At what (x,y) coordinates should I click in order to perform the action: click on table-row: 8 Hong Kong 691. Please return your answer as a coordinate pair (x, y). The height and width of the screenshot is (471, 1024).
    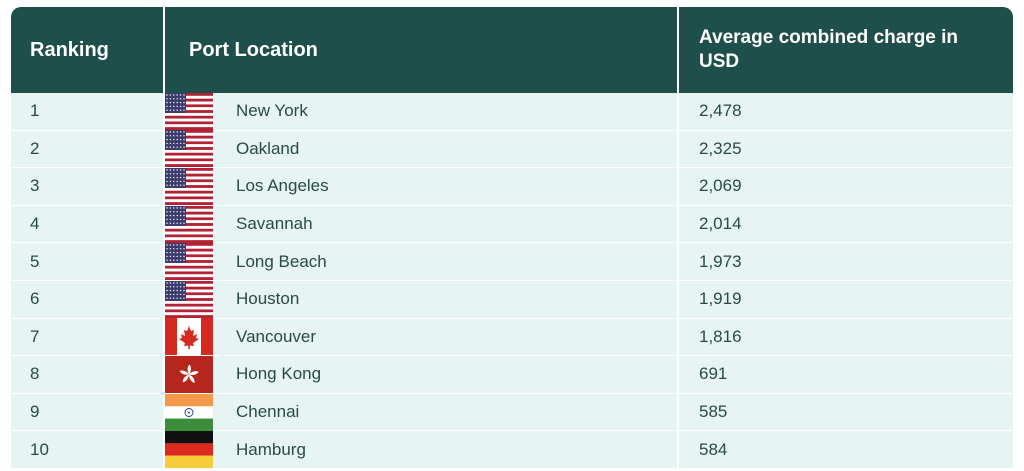
    Looking at the image, I should click on (512, 374).